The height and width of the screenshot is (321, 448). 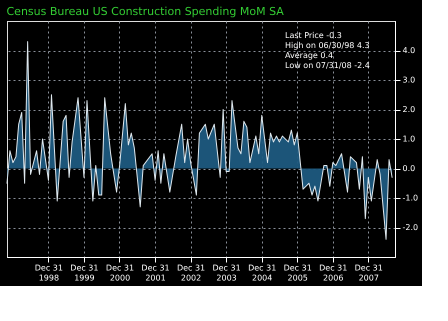 What do you see at coordinates (155, 273) in the screenshot?
I see `x-tick-label: Dec 31 2001` at bounding box center [155, 273].